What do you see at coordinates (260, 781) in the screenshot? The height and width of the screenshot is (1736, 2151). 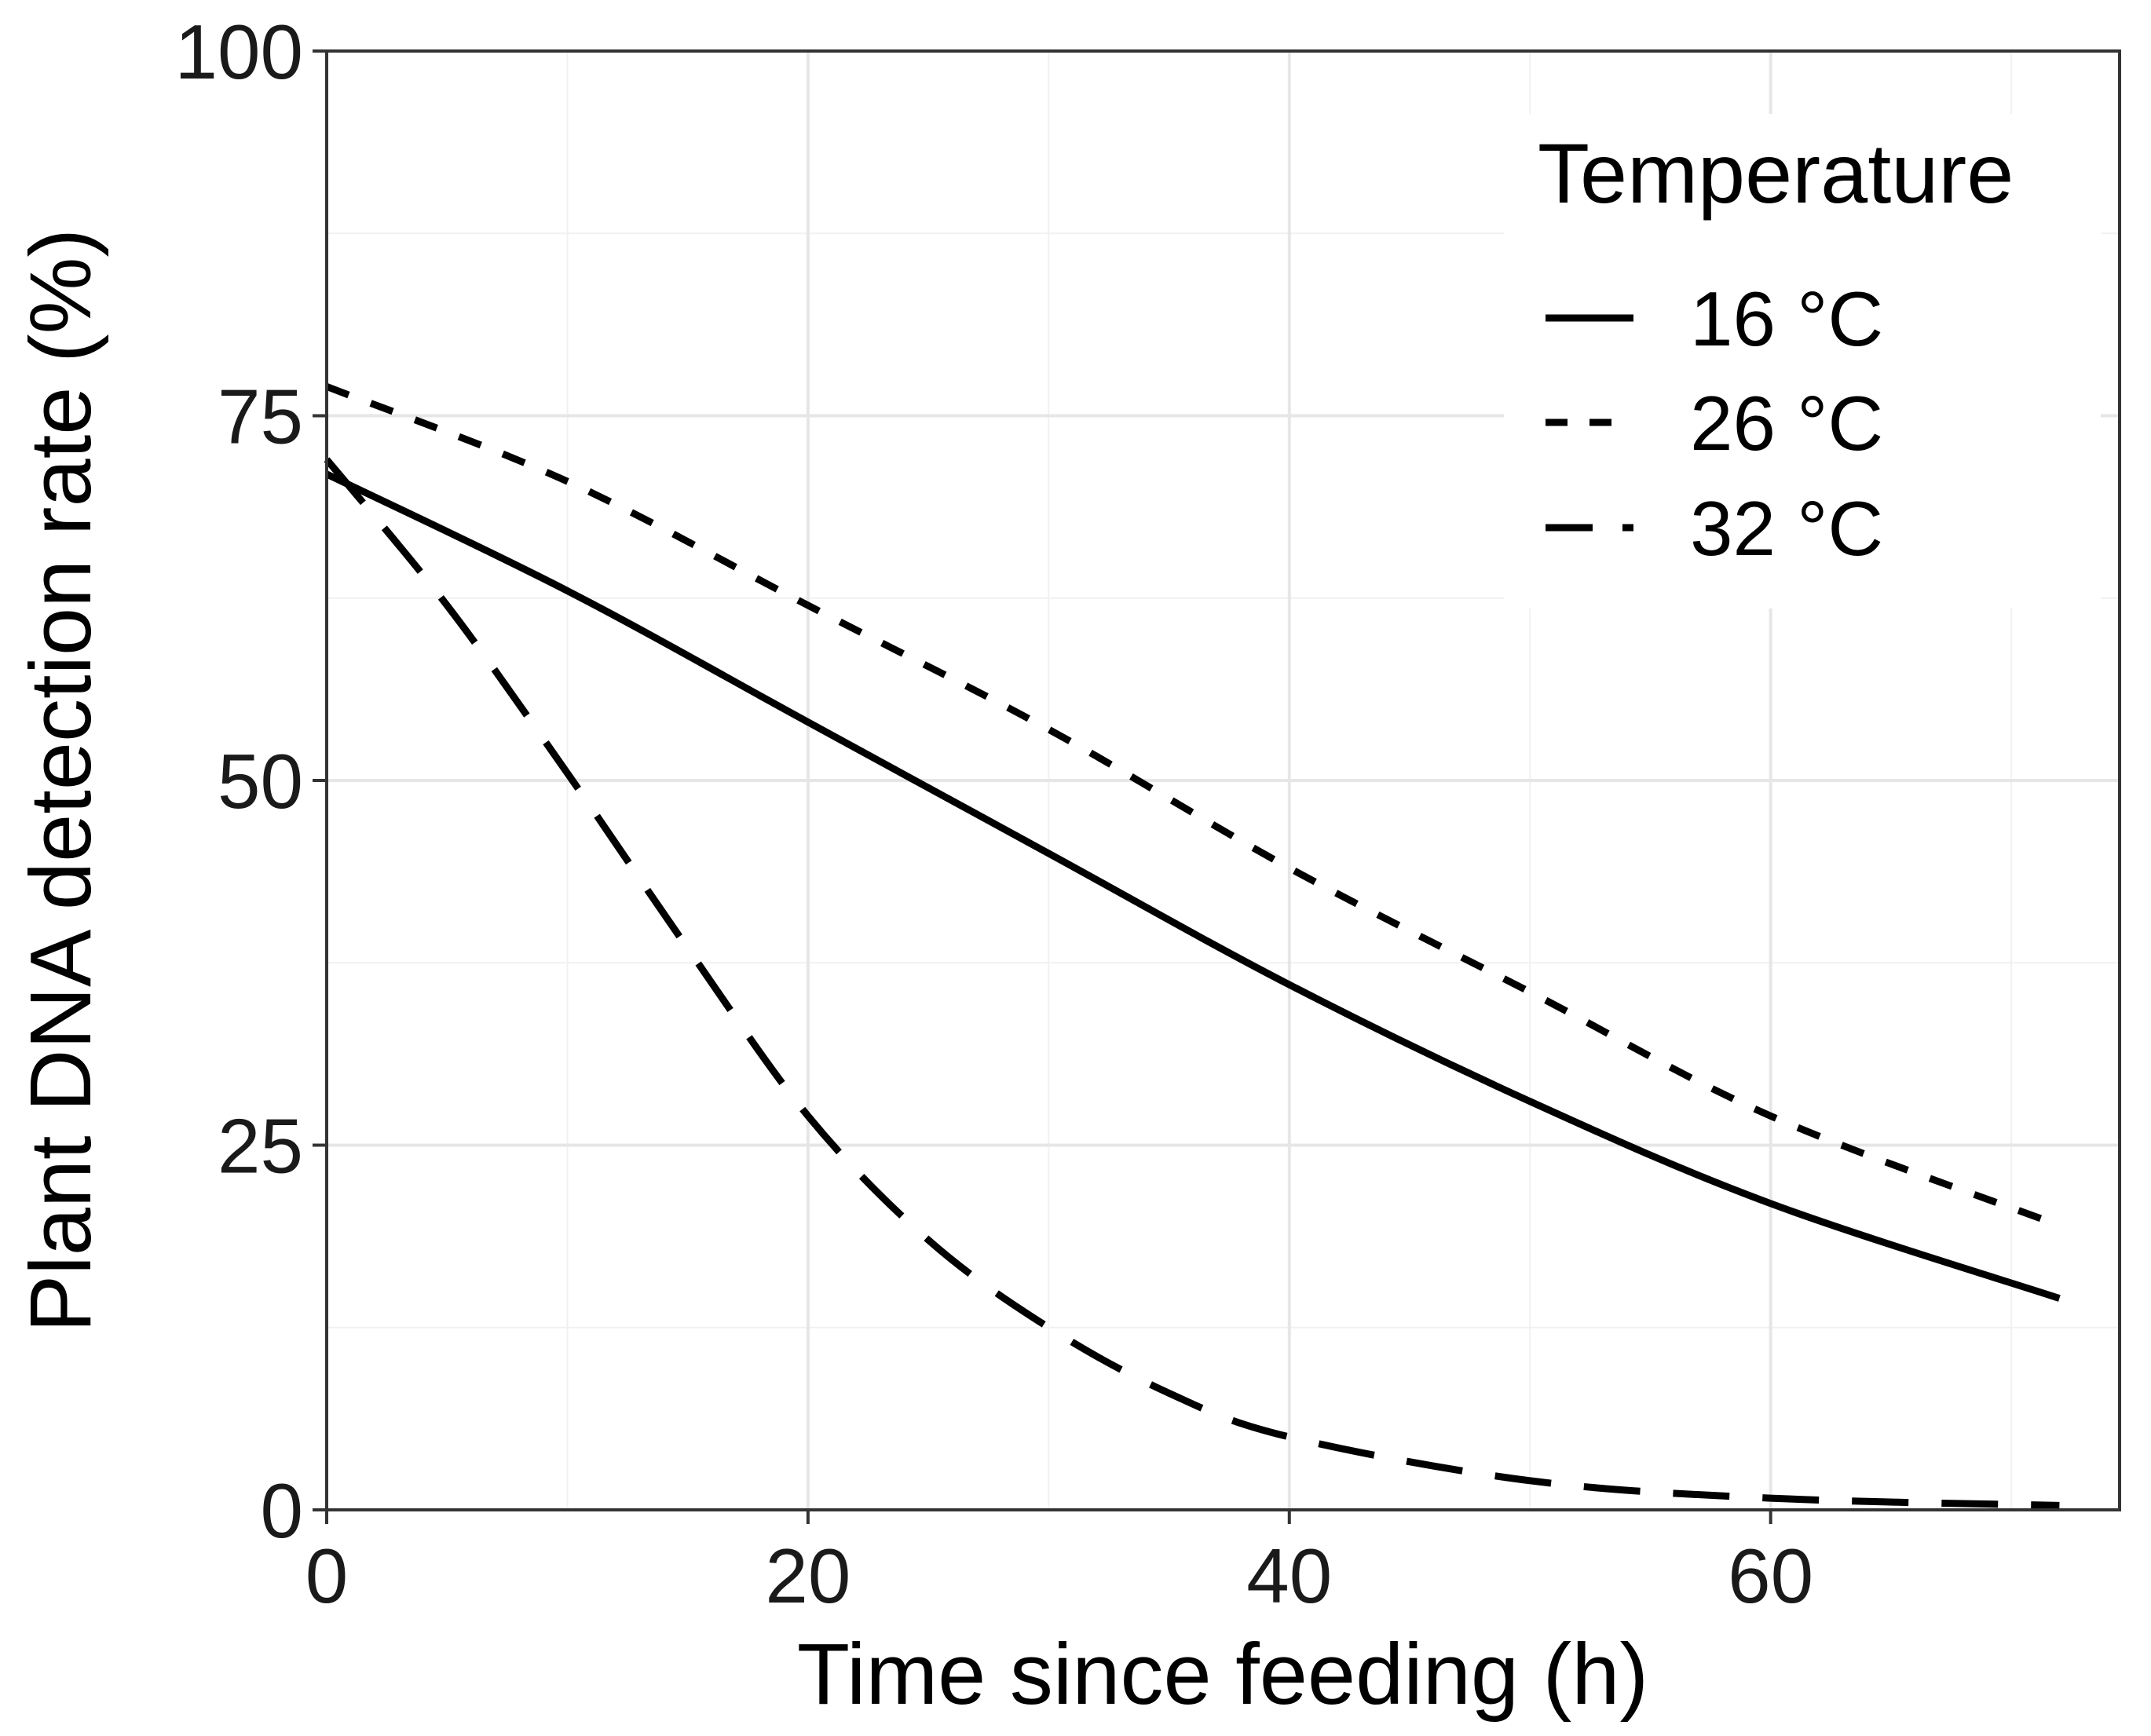 I see `y-tick-label: 50` at bounding box center [260, 781].